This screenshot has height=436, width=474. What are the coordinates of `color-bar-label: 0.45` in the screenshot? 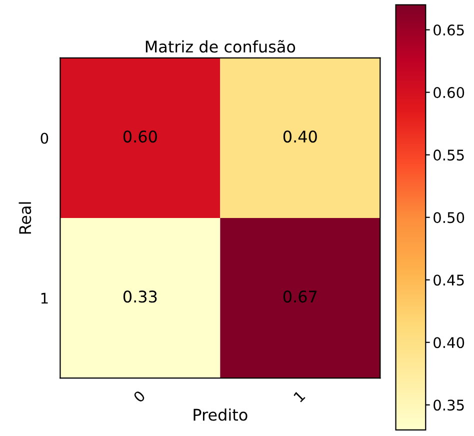 It's located at (449, 280).